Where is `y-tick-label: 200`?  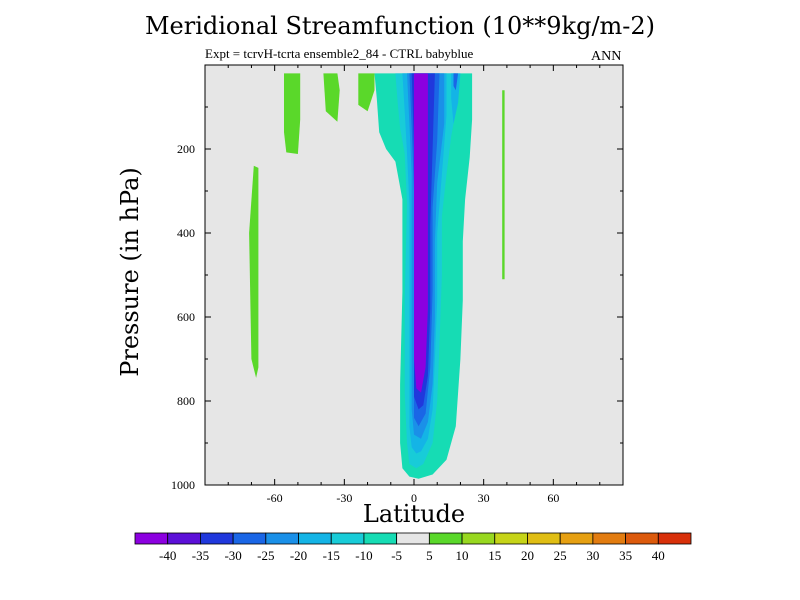
y-tick-label: 200 is located at coordinates (186, 149).